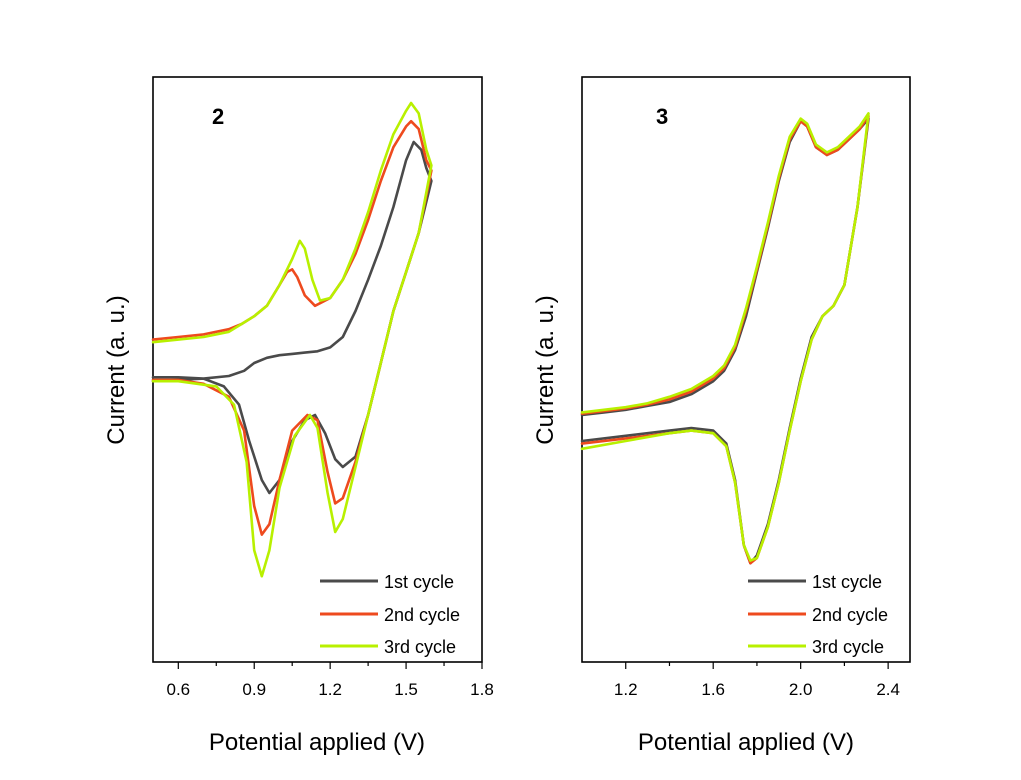  I want to click on panel-label: 3, so click(662, 116).